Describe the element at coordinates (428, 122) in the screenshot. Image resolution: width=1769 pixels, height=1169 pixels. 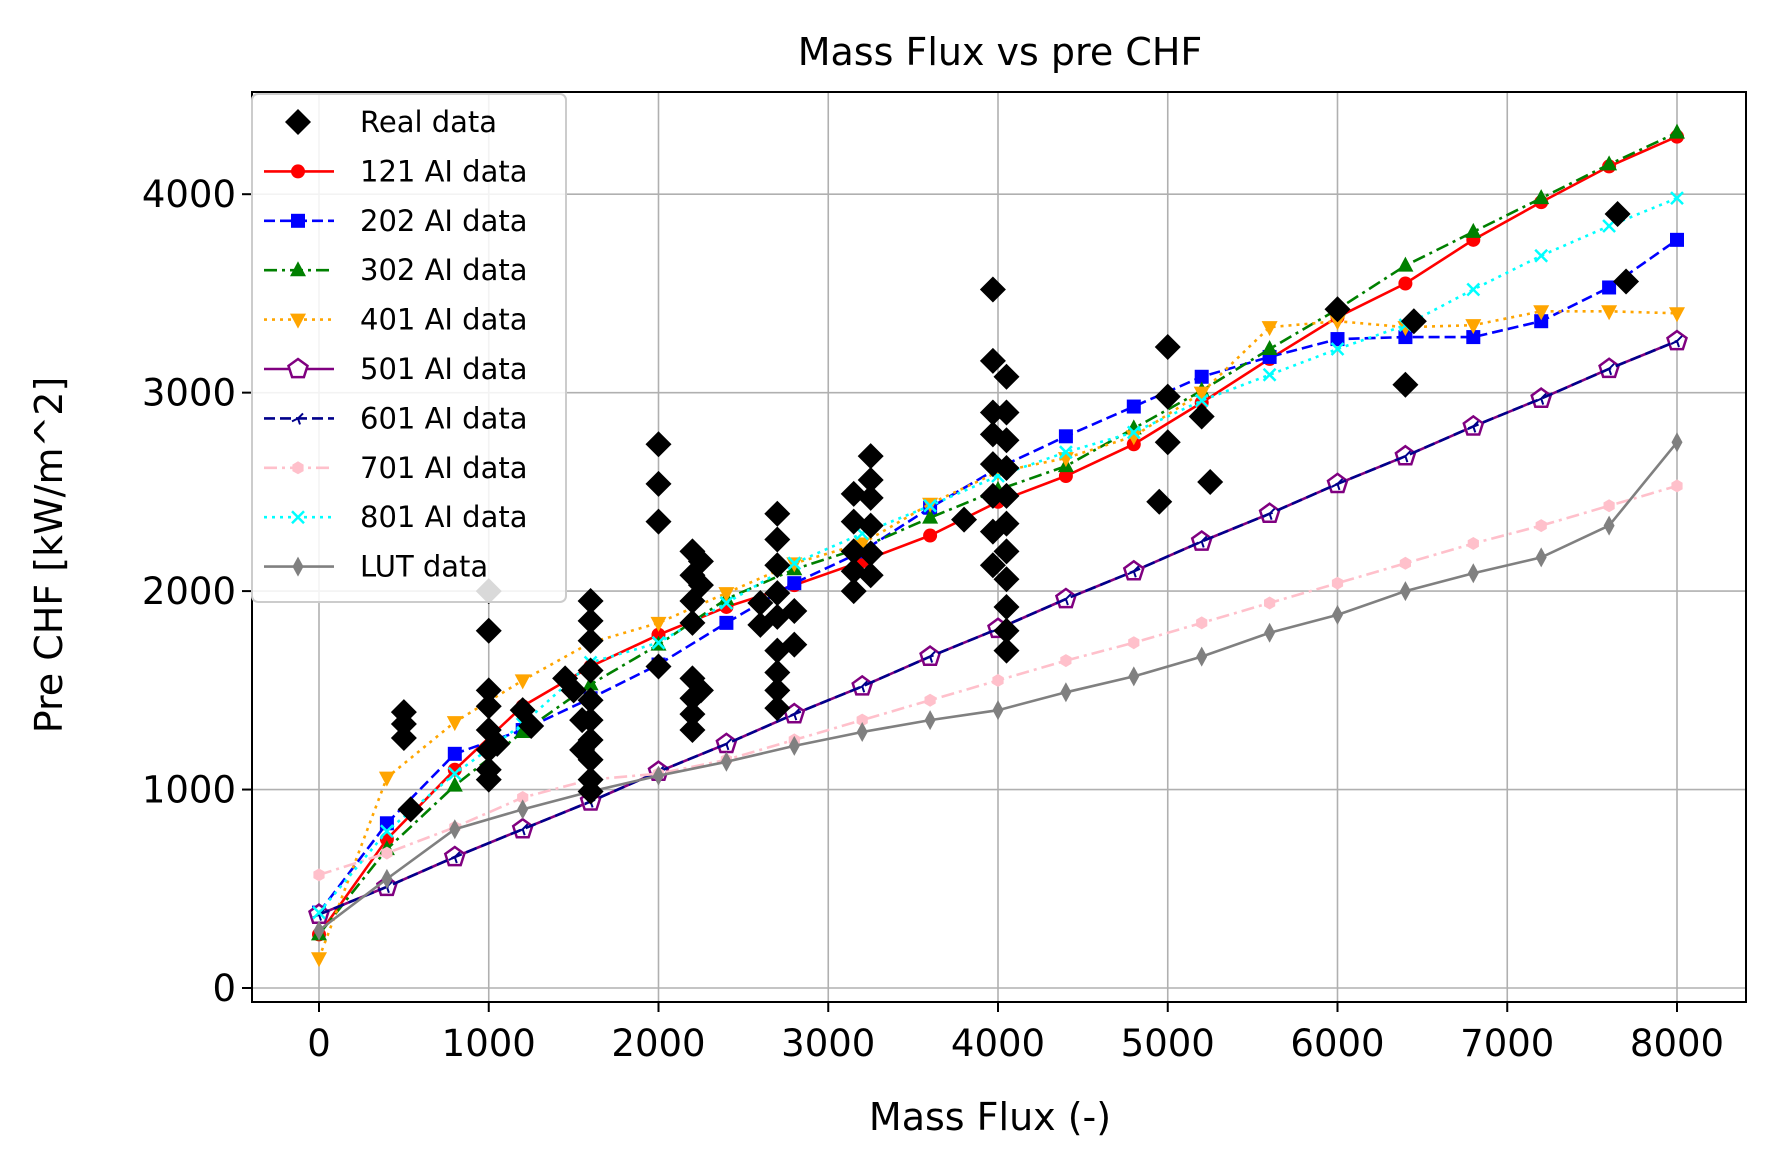
I see `legend-label: Real data` at that location.